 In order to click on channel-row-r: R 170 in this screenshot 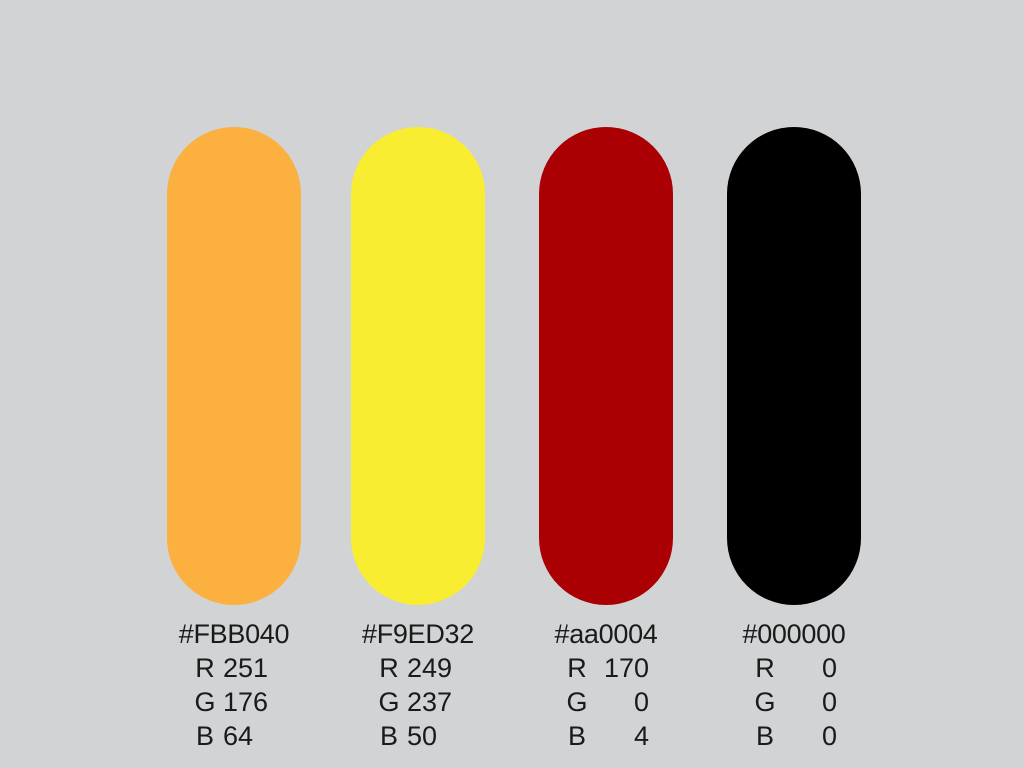, I will do `click(604, 668)`.